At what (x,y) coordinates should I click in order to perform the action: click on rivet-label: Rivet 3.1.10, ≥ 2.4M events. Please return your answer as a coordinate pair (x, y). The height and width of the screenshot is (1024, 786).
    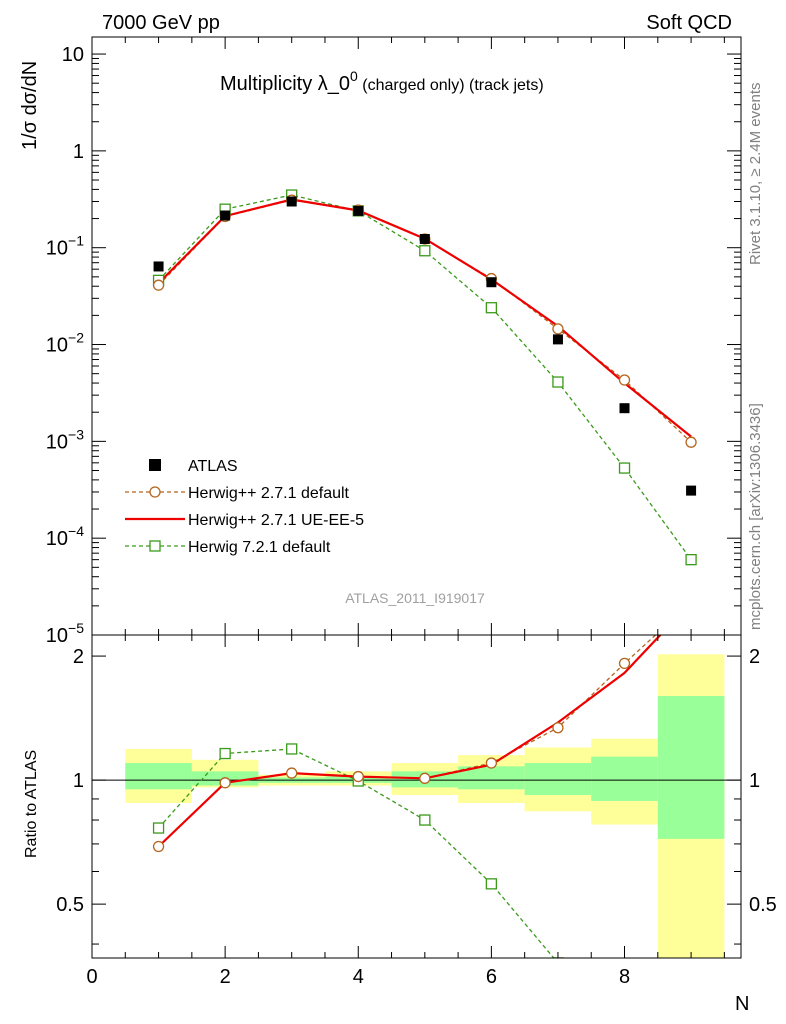
    Looking at the image, I should click on (755, 174).